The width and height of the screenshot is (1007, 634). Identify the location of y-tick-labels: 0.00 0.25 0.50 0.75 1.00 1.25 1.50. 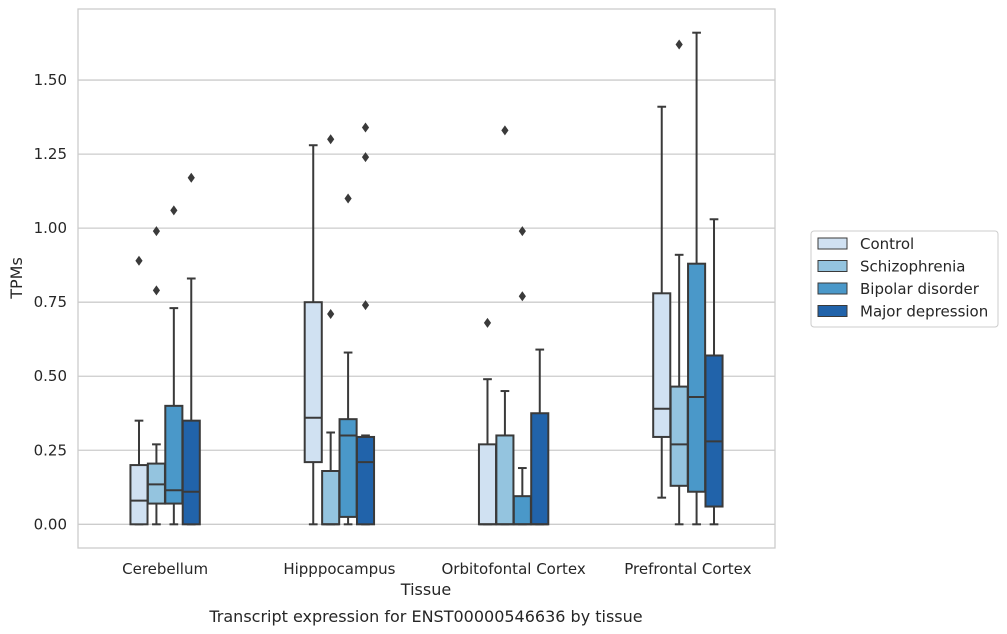
(50, 302).